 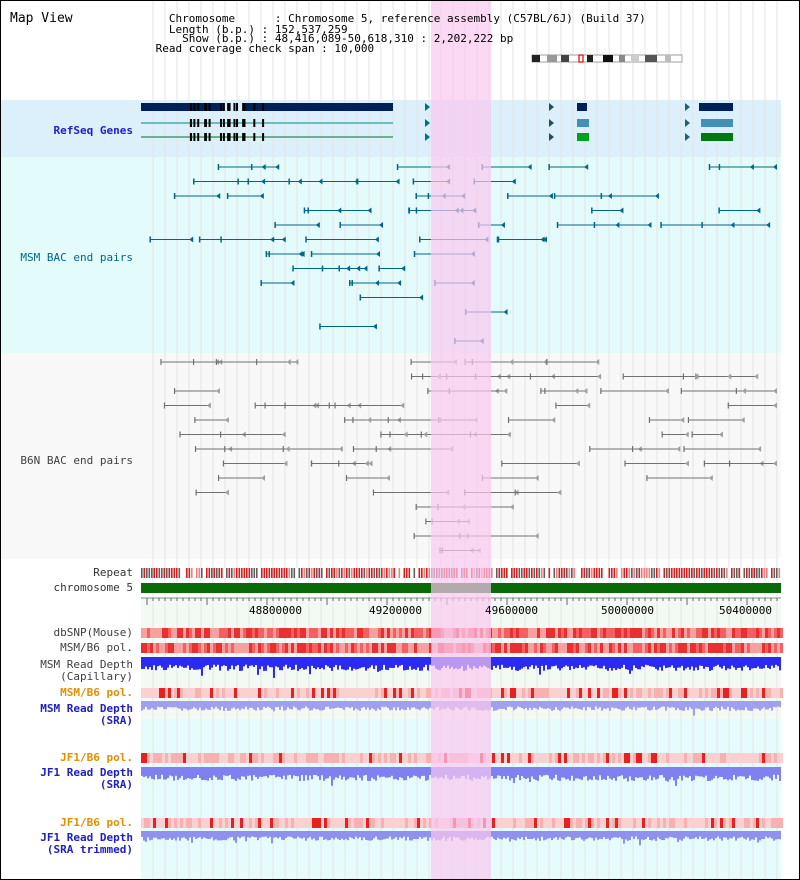 I want to click on chromosome-ideogram, so click(x=607, y=58).